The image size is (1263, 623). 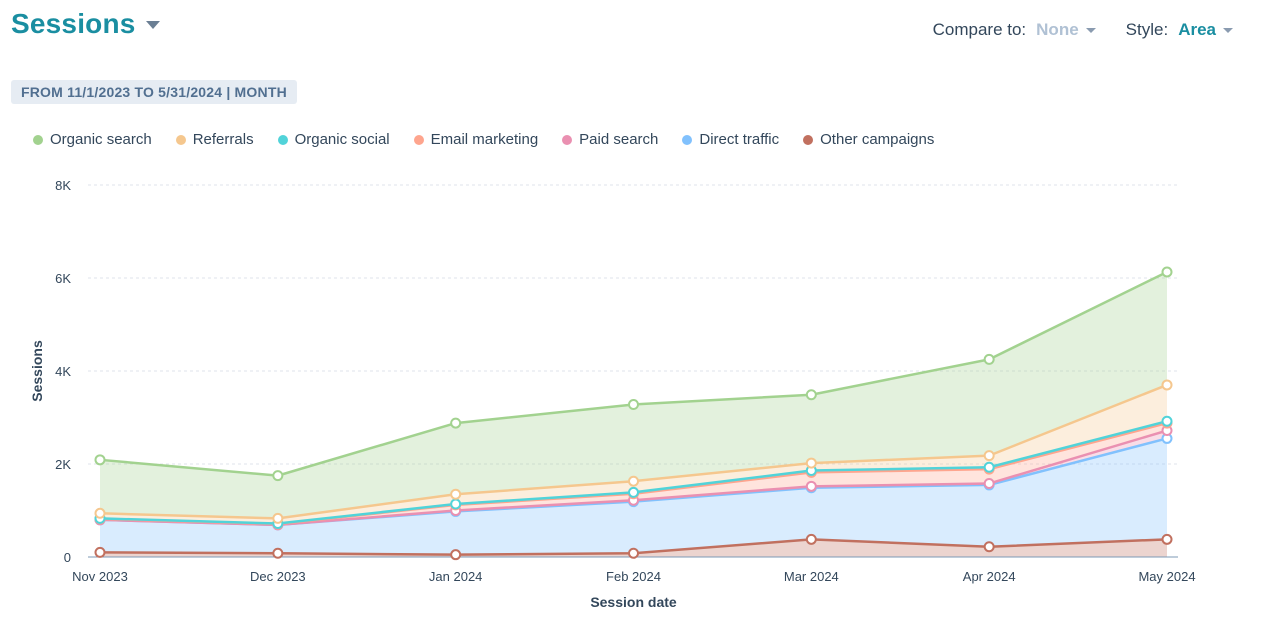 I want to click on legend-item-organic-search: Organic search, so click(x=92, y=139).